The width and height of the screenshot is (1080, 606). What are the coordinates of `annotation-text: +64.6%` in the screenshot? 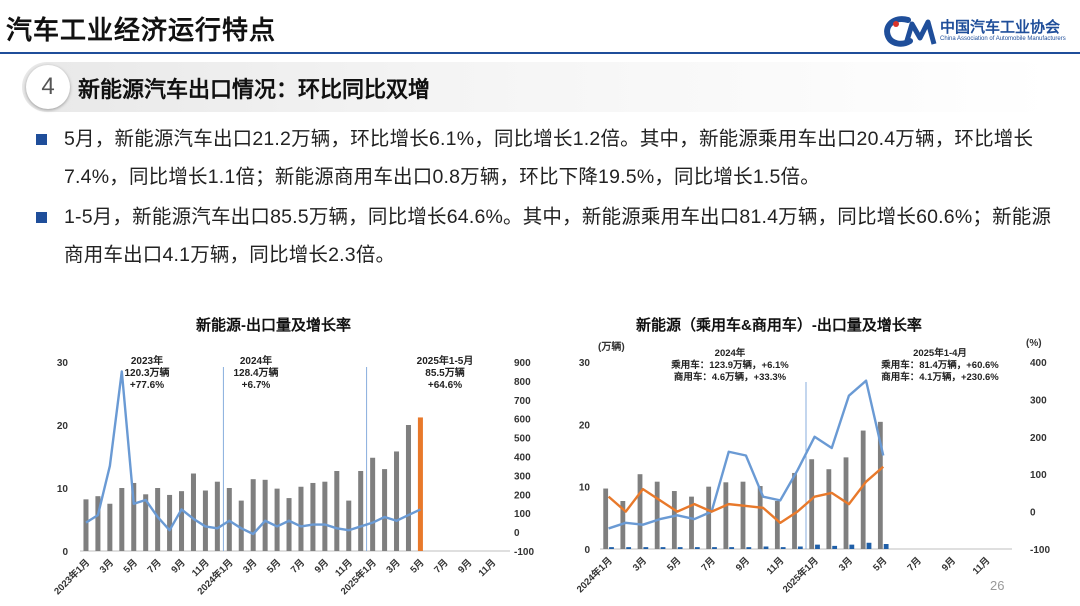 It's located at (445, 385).